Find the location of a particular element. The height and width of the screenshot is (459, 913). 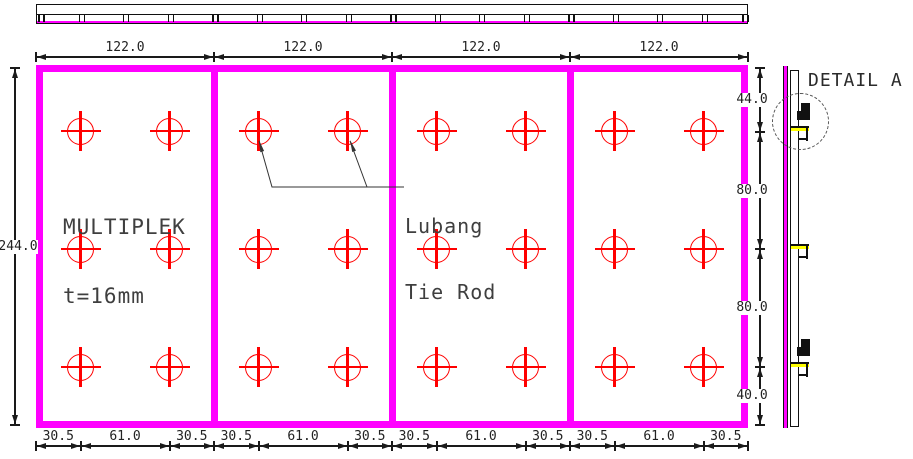

plan-view is located at coordinates (392, 14).